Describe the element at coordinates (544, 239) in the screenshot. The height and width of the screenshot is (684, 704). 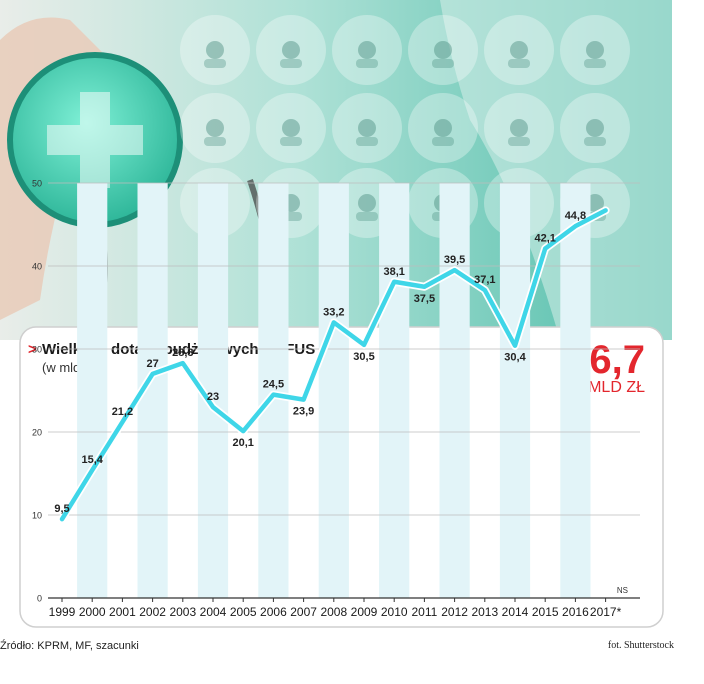
I see `data-label: 42,1` at that location.